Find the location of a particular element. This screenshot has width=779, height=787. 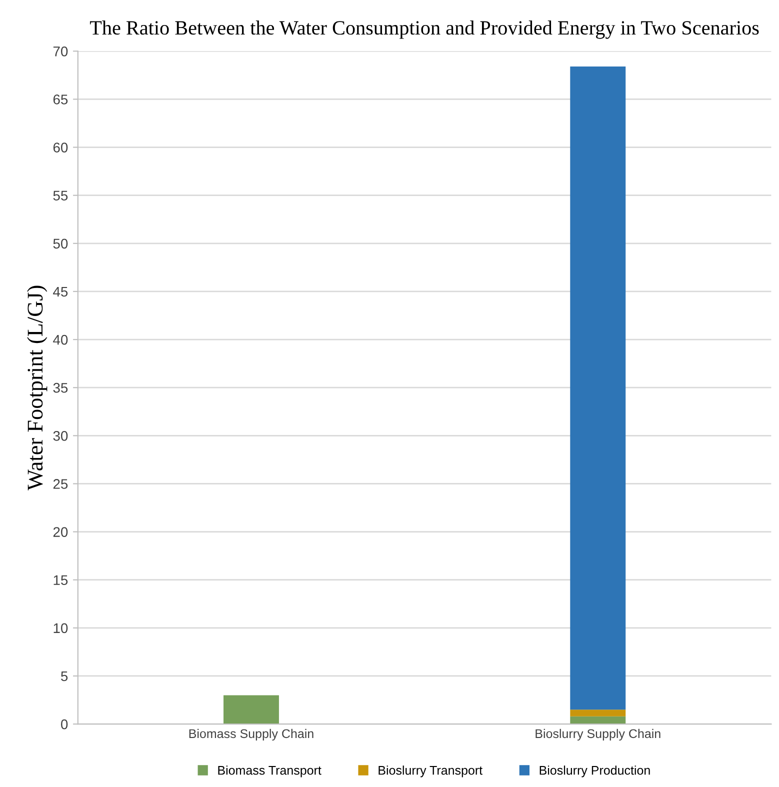

y-tick-label: 30 is located at coordinates (60, 435).